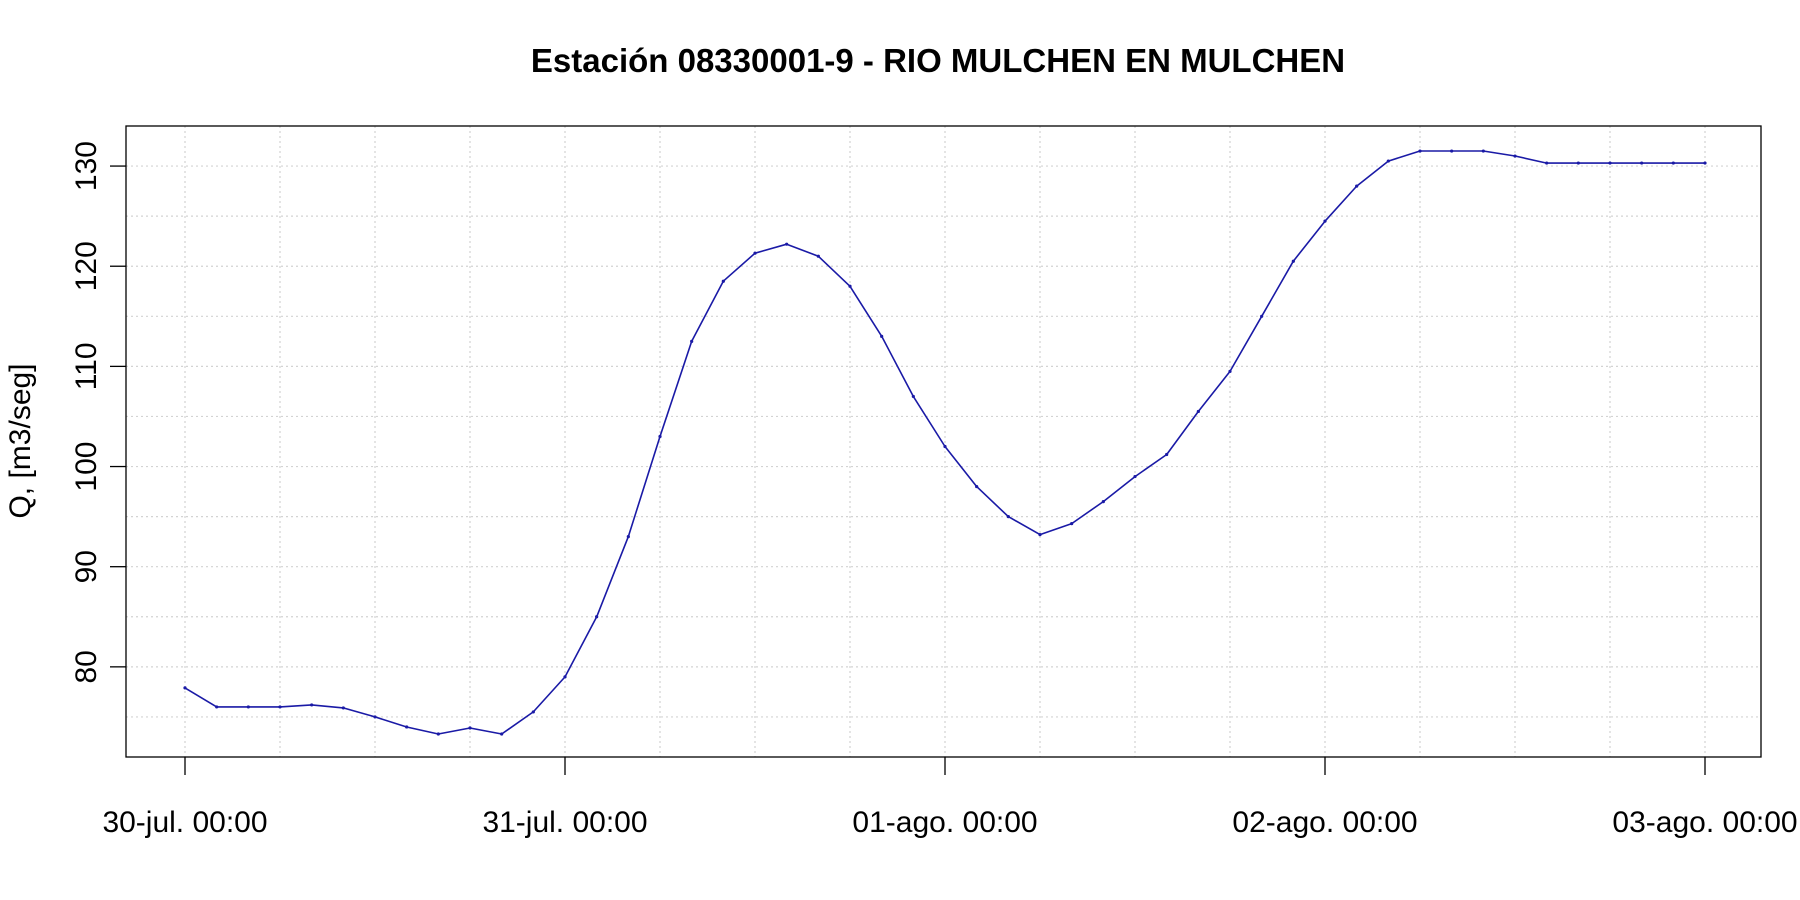  I want to click on x-tick-label: 03-ago. 00:00, so click(1704, 822).